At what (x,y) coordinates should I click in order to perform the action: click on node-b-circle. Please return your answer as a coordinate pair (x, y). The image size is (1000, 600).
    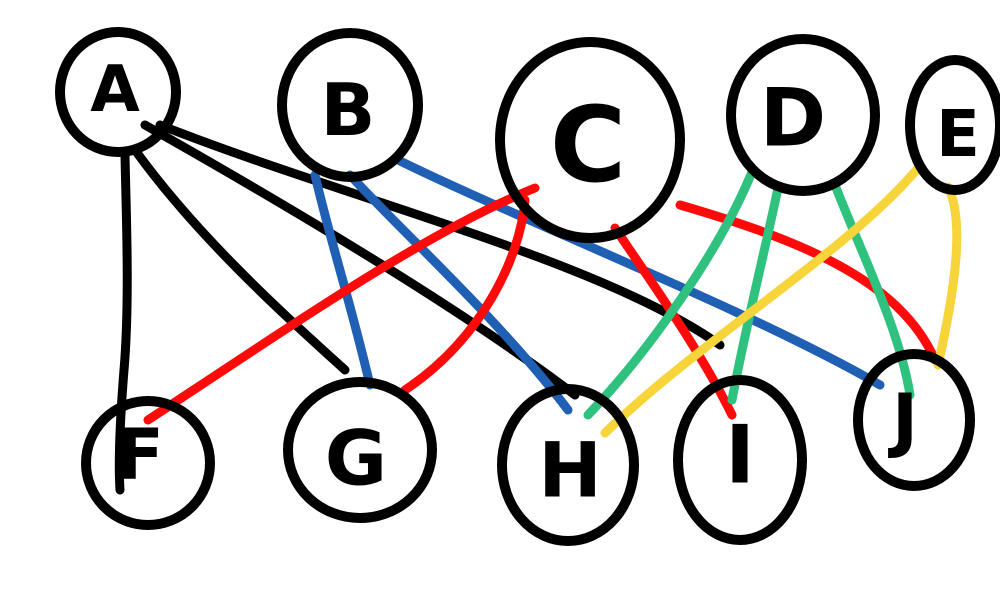
    Looking at the image, I should click on (350, 105).